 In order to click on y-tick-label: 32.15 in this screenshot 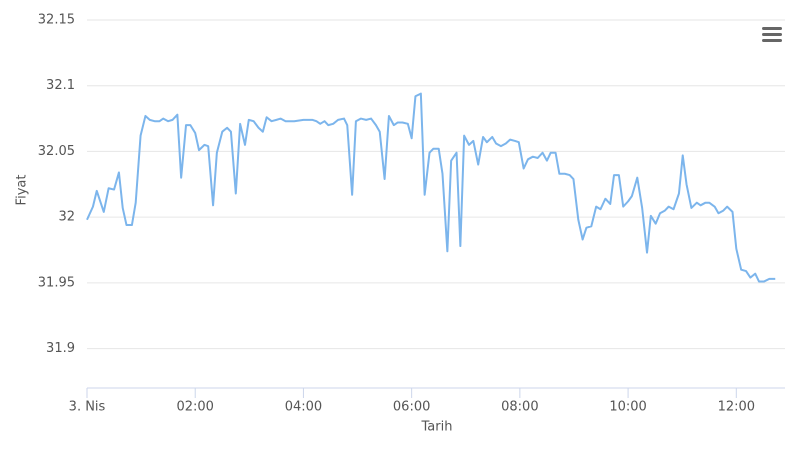, I will do `click(56, 20)`.